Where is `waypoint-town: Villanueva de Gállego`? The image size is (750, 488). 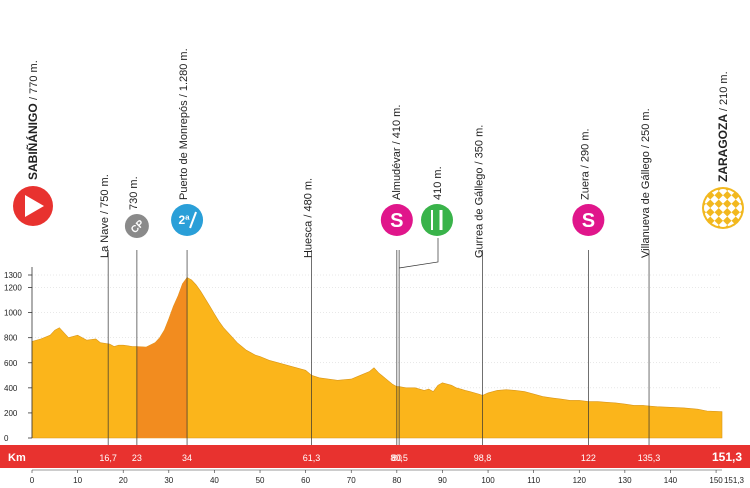 waypoint-town: Villanueva de Gállego is located at coordinates (646, 203).